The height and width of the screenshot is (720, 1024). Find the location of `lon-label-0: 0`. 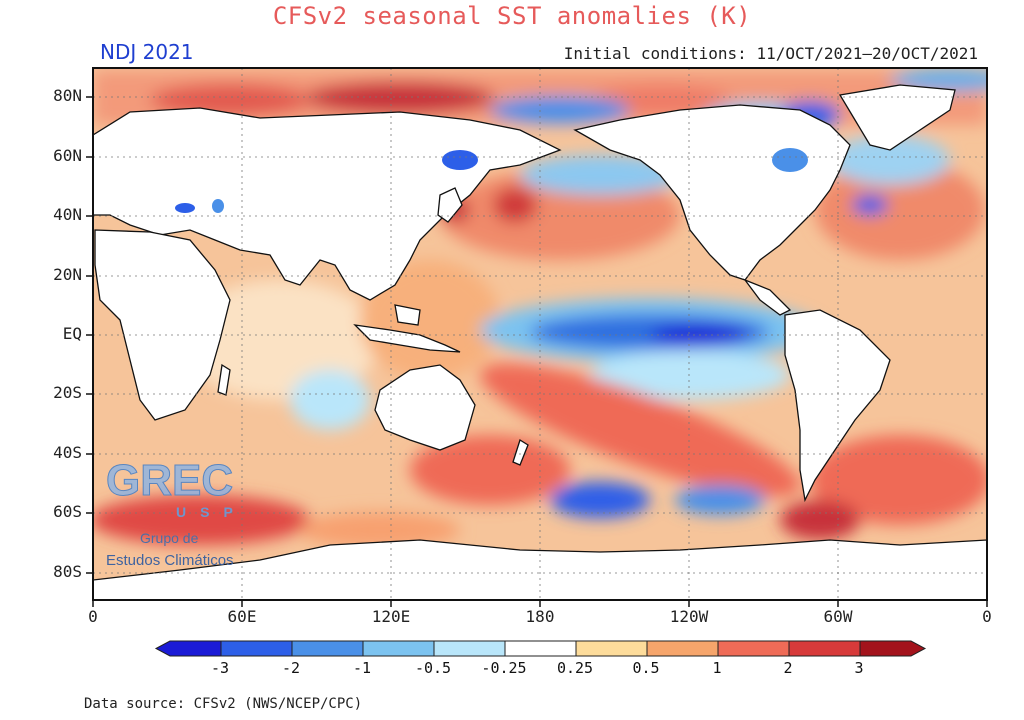

lon-label-0: 0 is located at coordinates (93, 616).